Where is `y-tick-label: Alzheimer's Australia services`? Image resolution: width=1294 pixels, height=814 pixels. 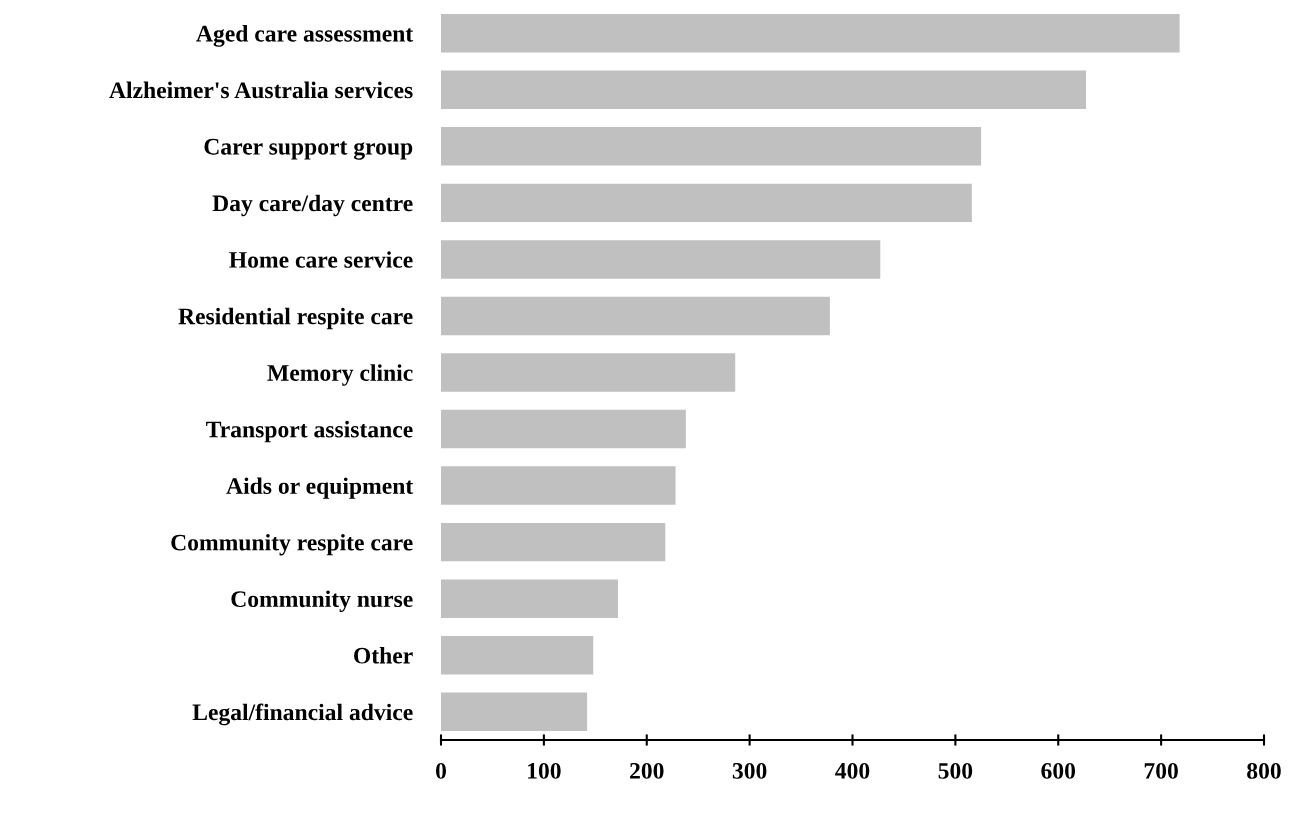 y-tick-label: Alzheimer's Australia services is located at coordinates (261, 90).